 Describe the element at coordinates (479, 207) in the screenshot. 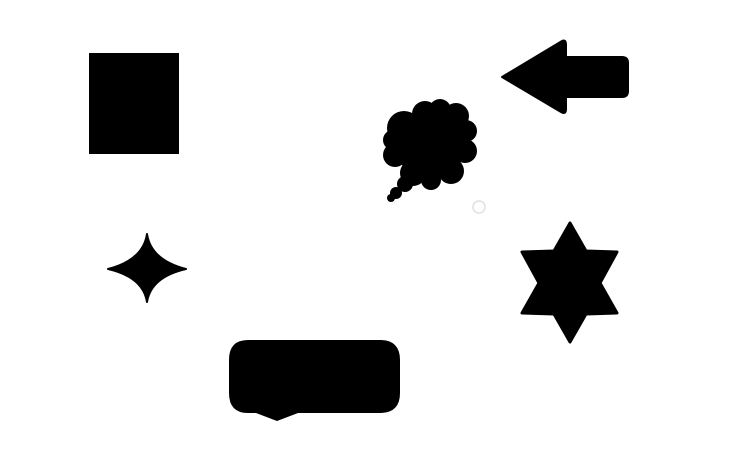

I see `small-circle-outline-shape` at that location.